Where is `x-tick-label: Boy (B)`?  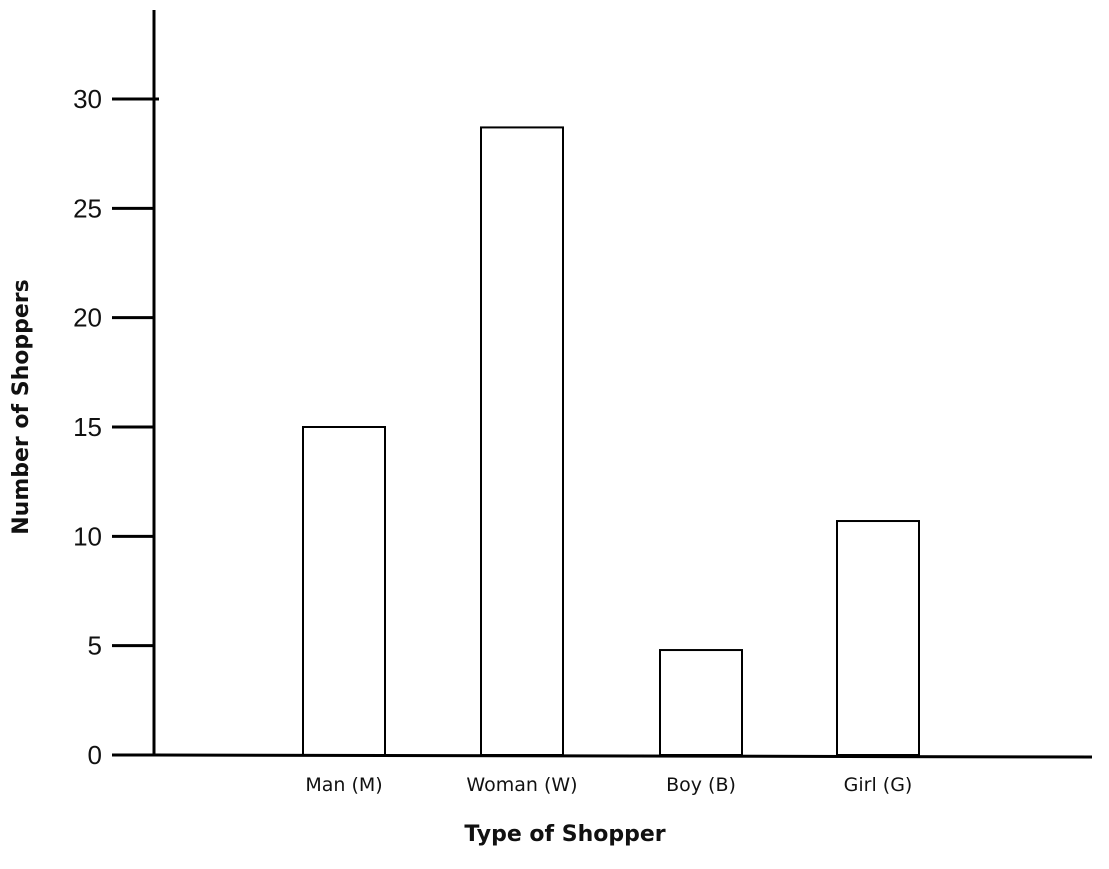
x-tick-label: Boy (B) is located at coordinates (701, 785).